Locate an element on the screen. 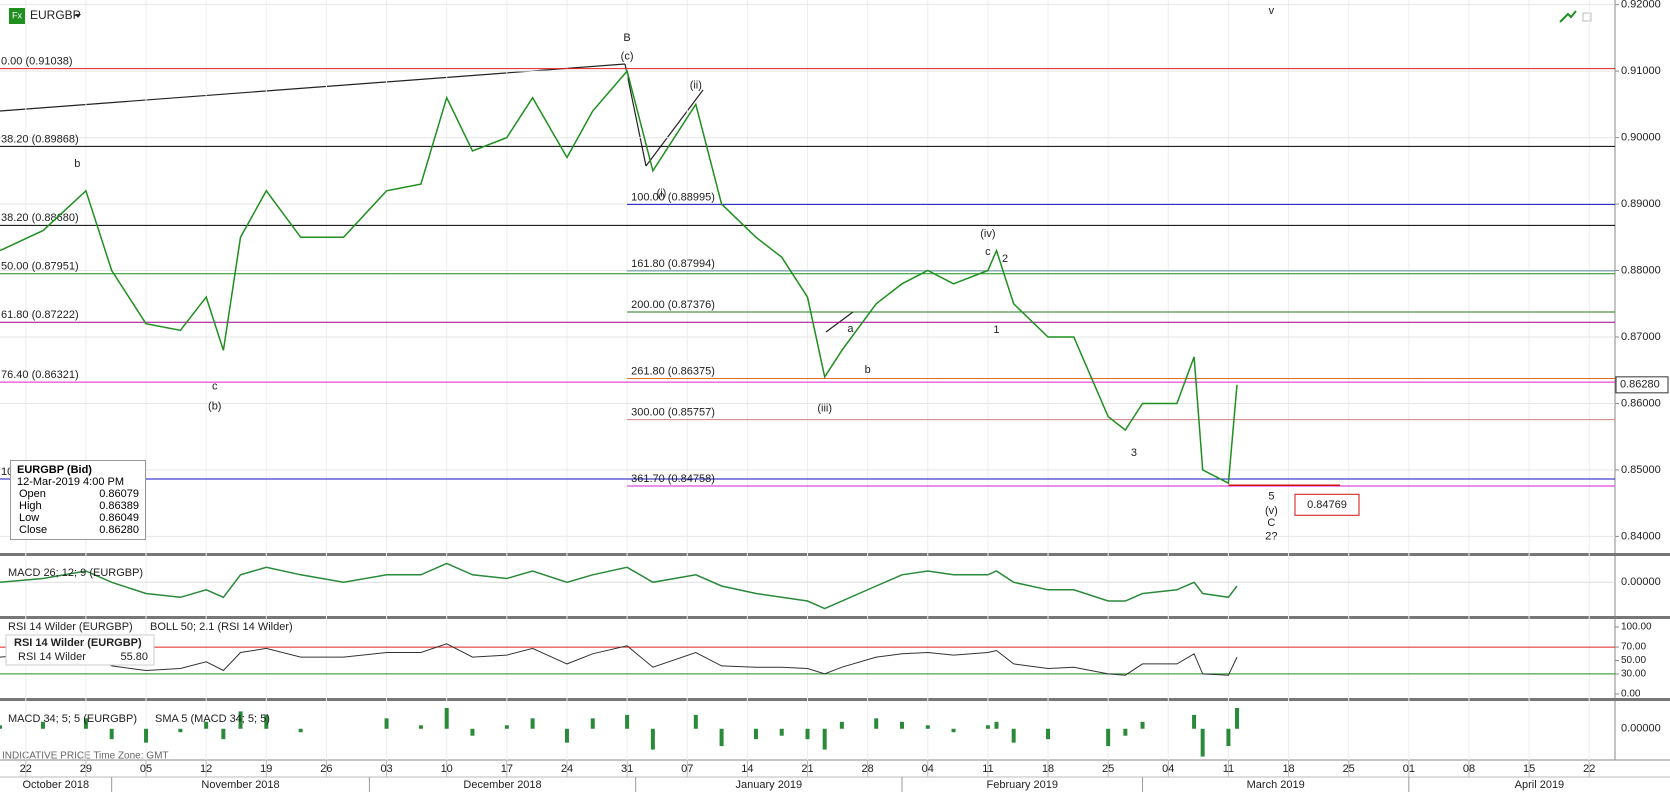 This screenshot has height=792, width=1670. x-tick-label: 25 is located at coordinates (1108, 769).